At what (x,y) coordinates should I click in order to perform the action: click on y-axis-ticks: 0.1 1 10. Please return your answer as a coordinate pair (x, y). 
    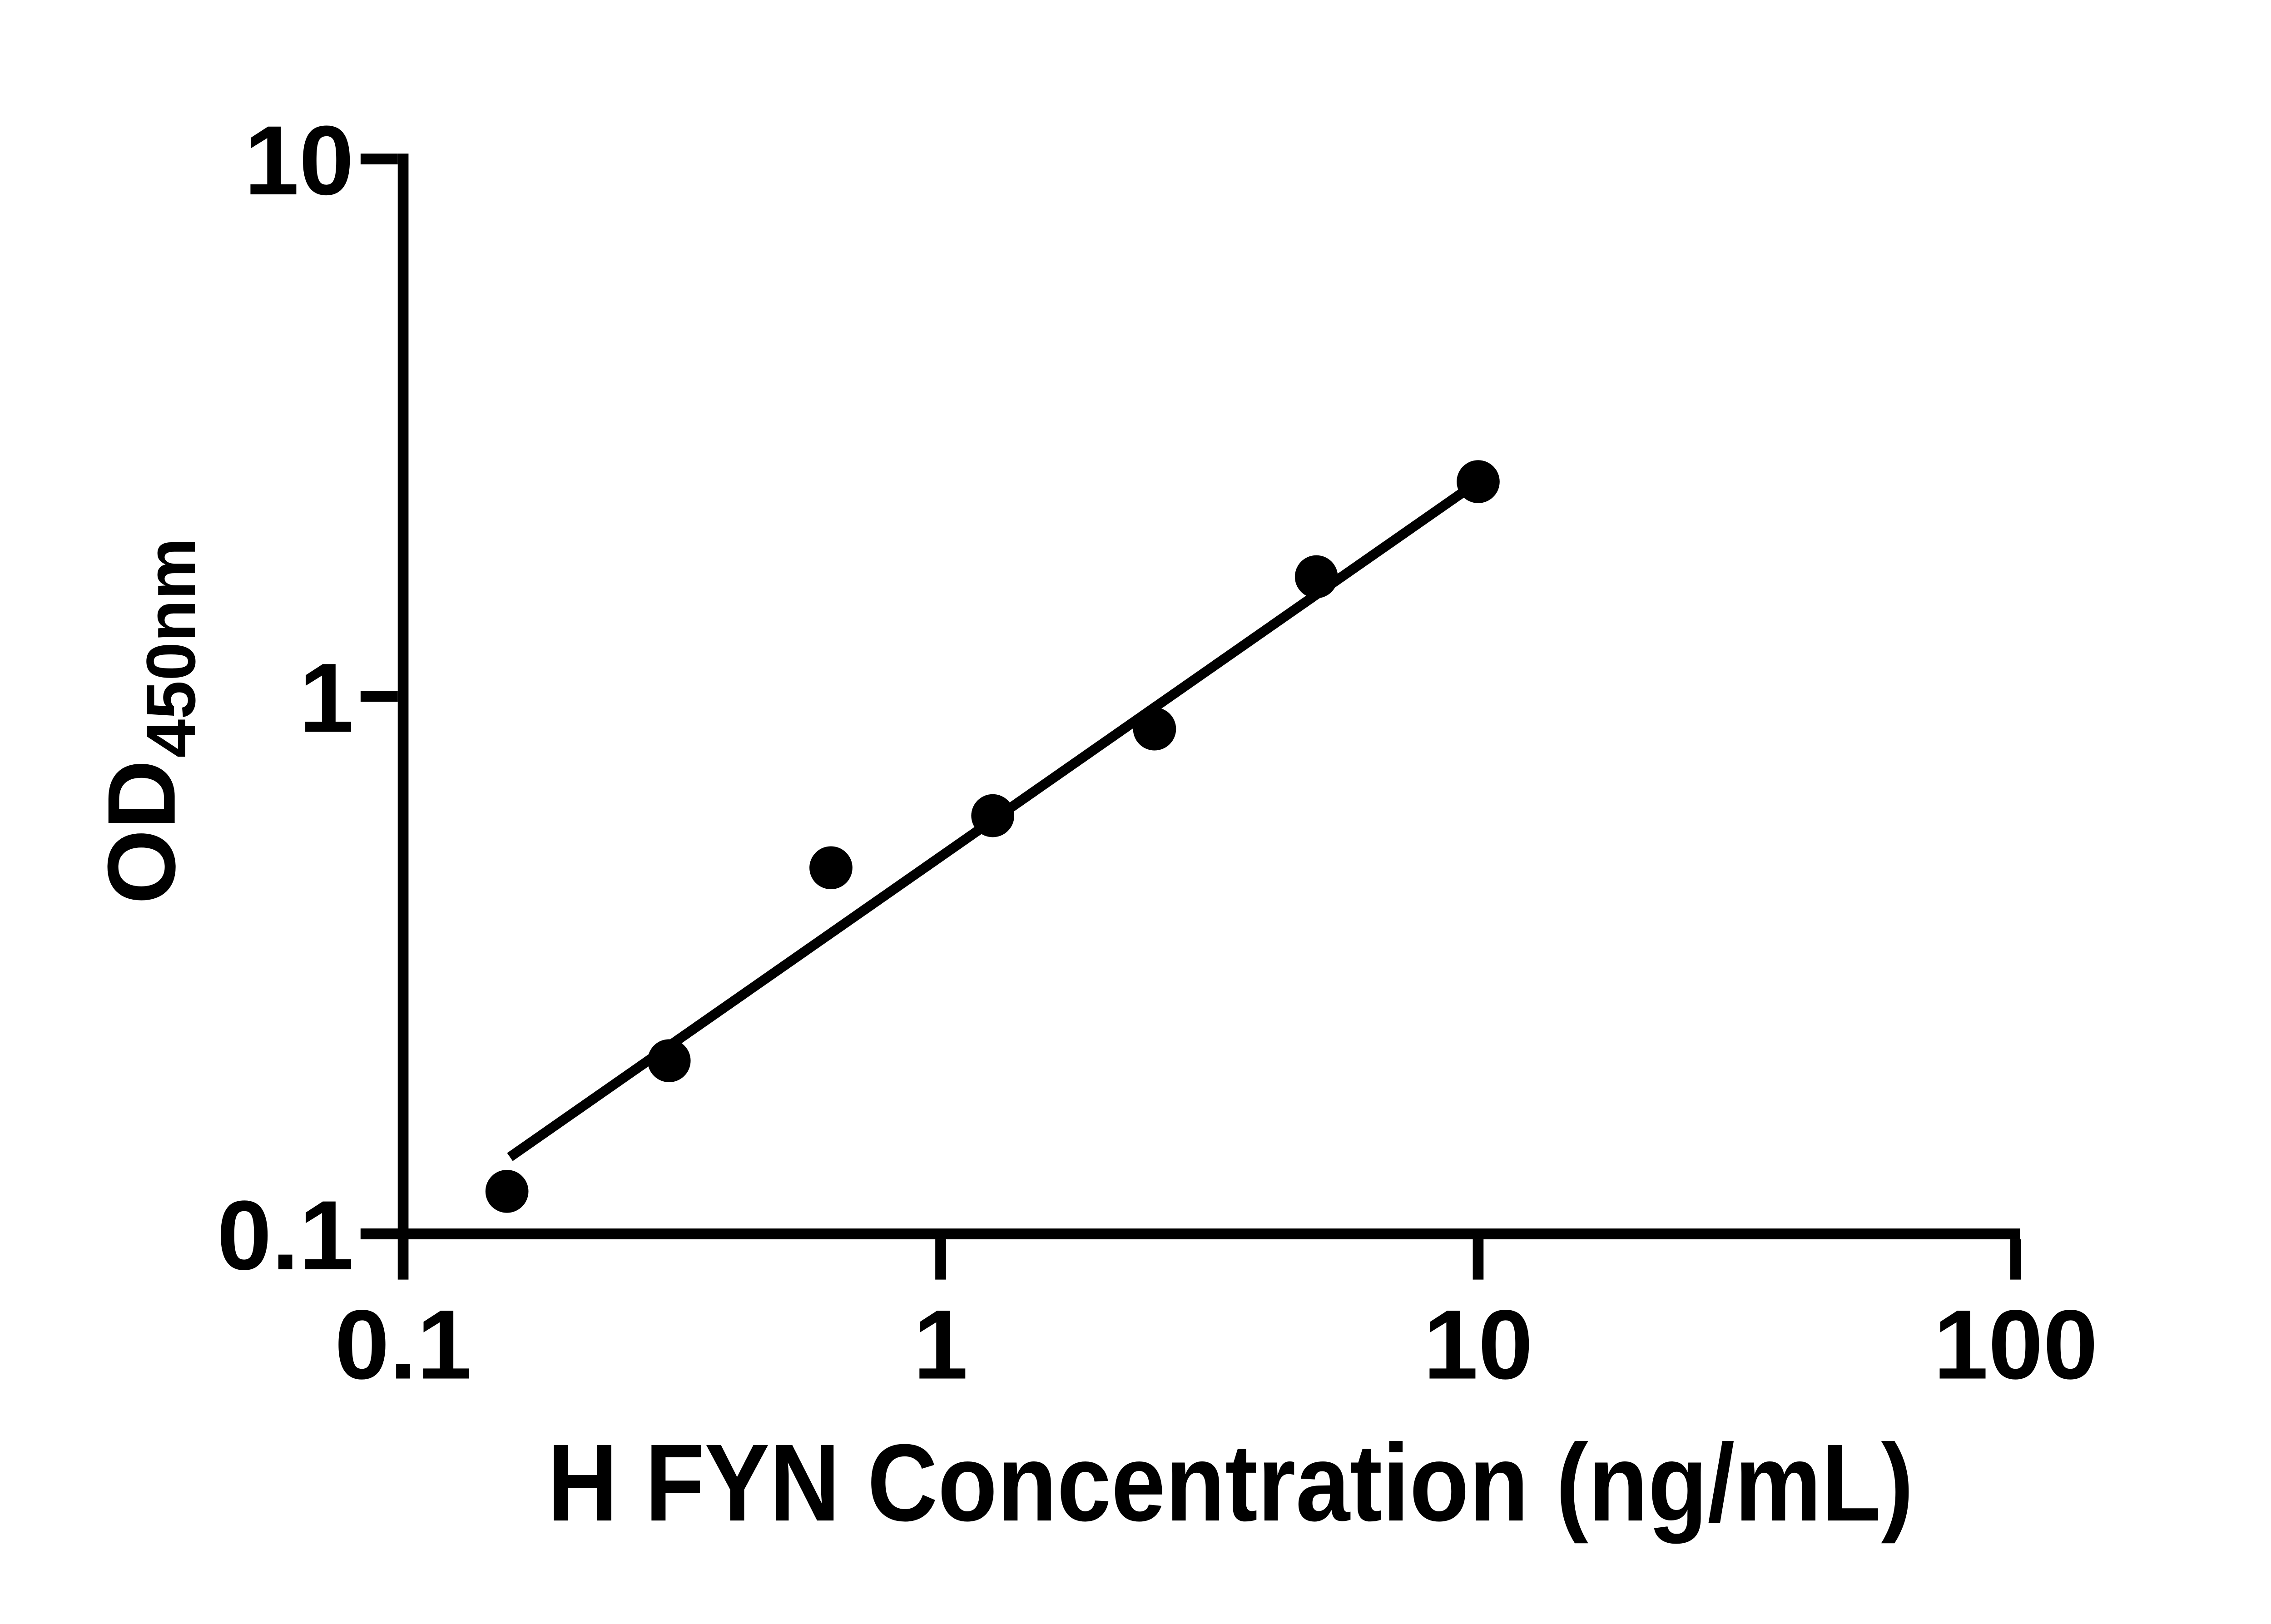
    Looking at the image, I should click on (307, 697).